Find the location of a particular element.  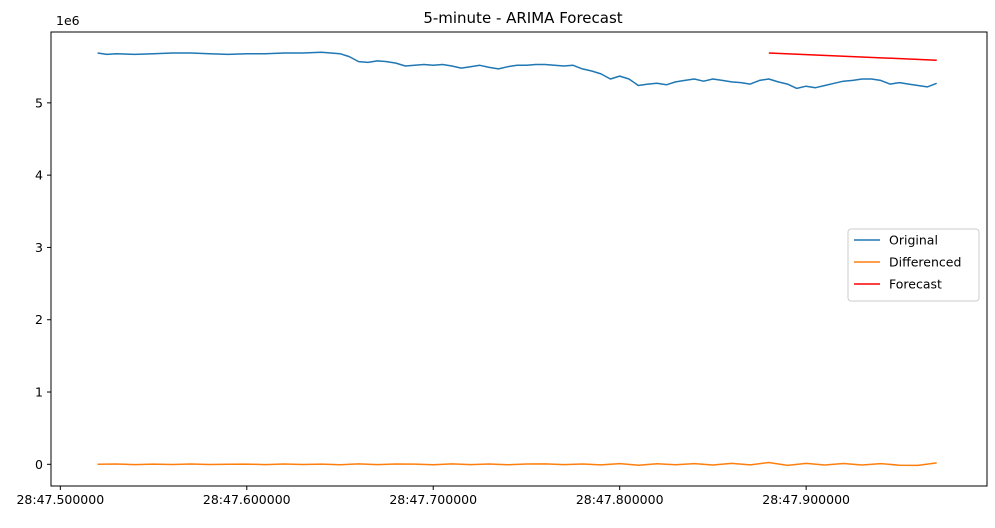

x-tick-label: 28:47.800000 is located at coordinates (620, 499).